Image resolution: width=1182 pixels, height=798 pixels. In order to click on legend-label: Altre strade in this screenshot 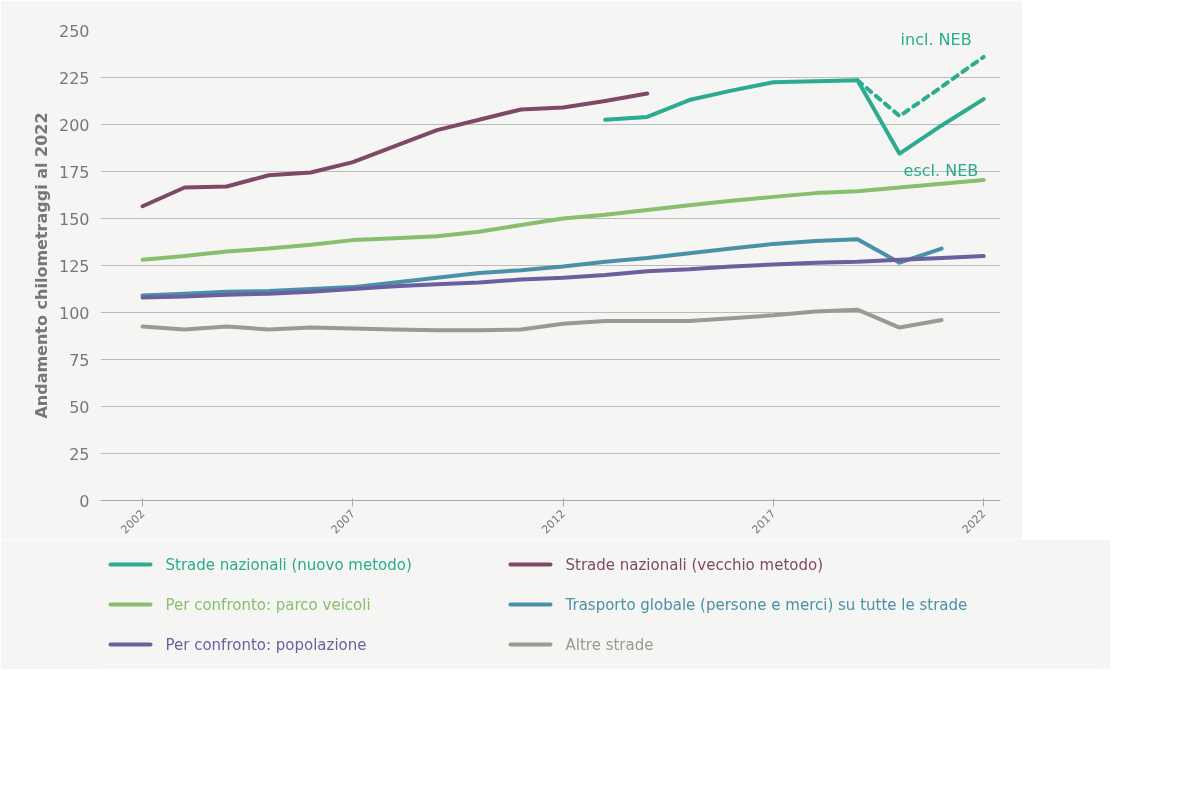, I will do `click(609, 644)`.